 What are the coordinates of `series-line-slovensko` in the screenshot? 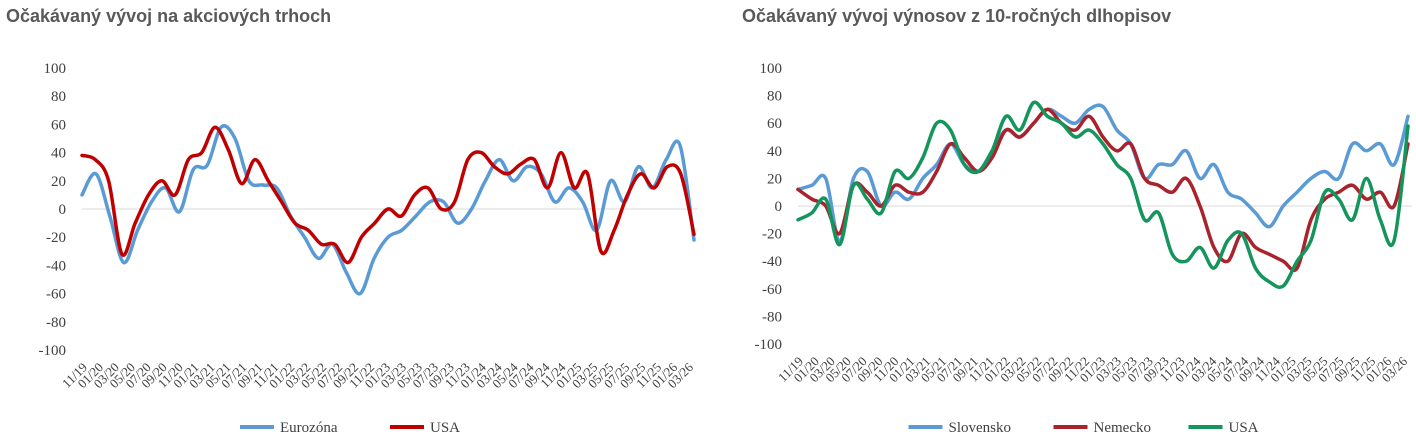 It's located at (1103, 173).